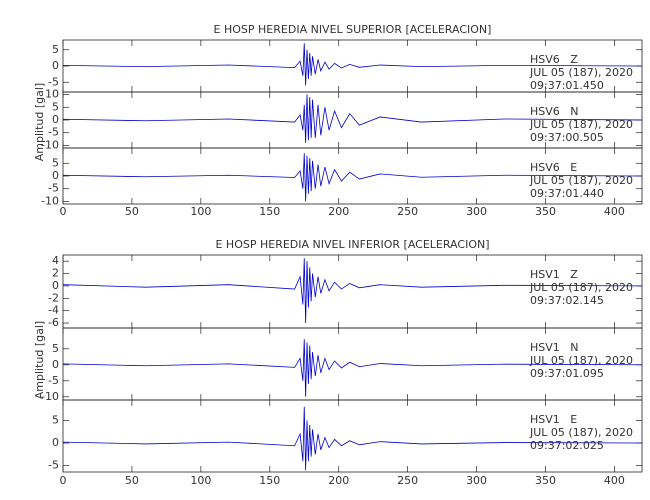  What do you see at coordinates (567, 137) in the screenshot?
I see `time-label: 09:37:00.505` at bounding box center [567, 137].